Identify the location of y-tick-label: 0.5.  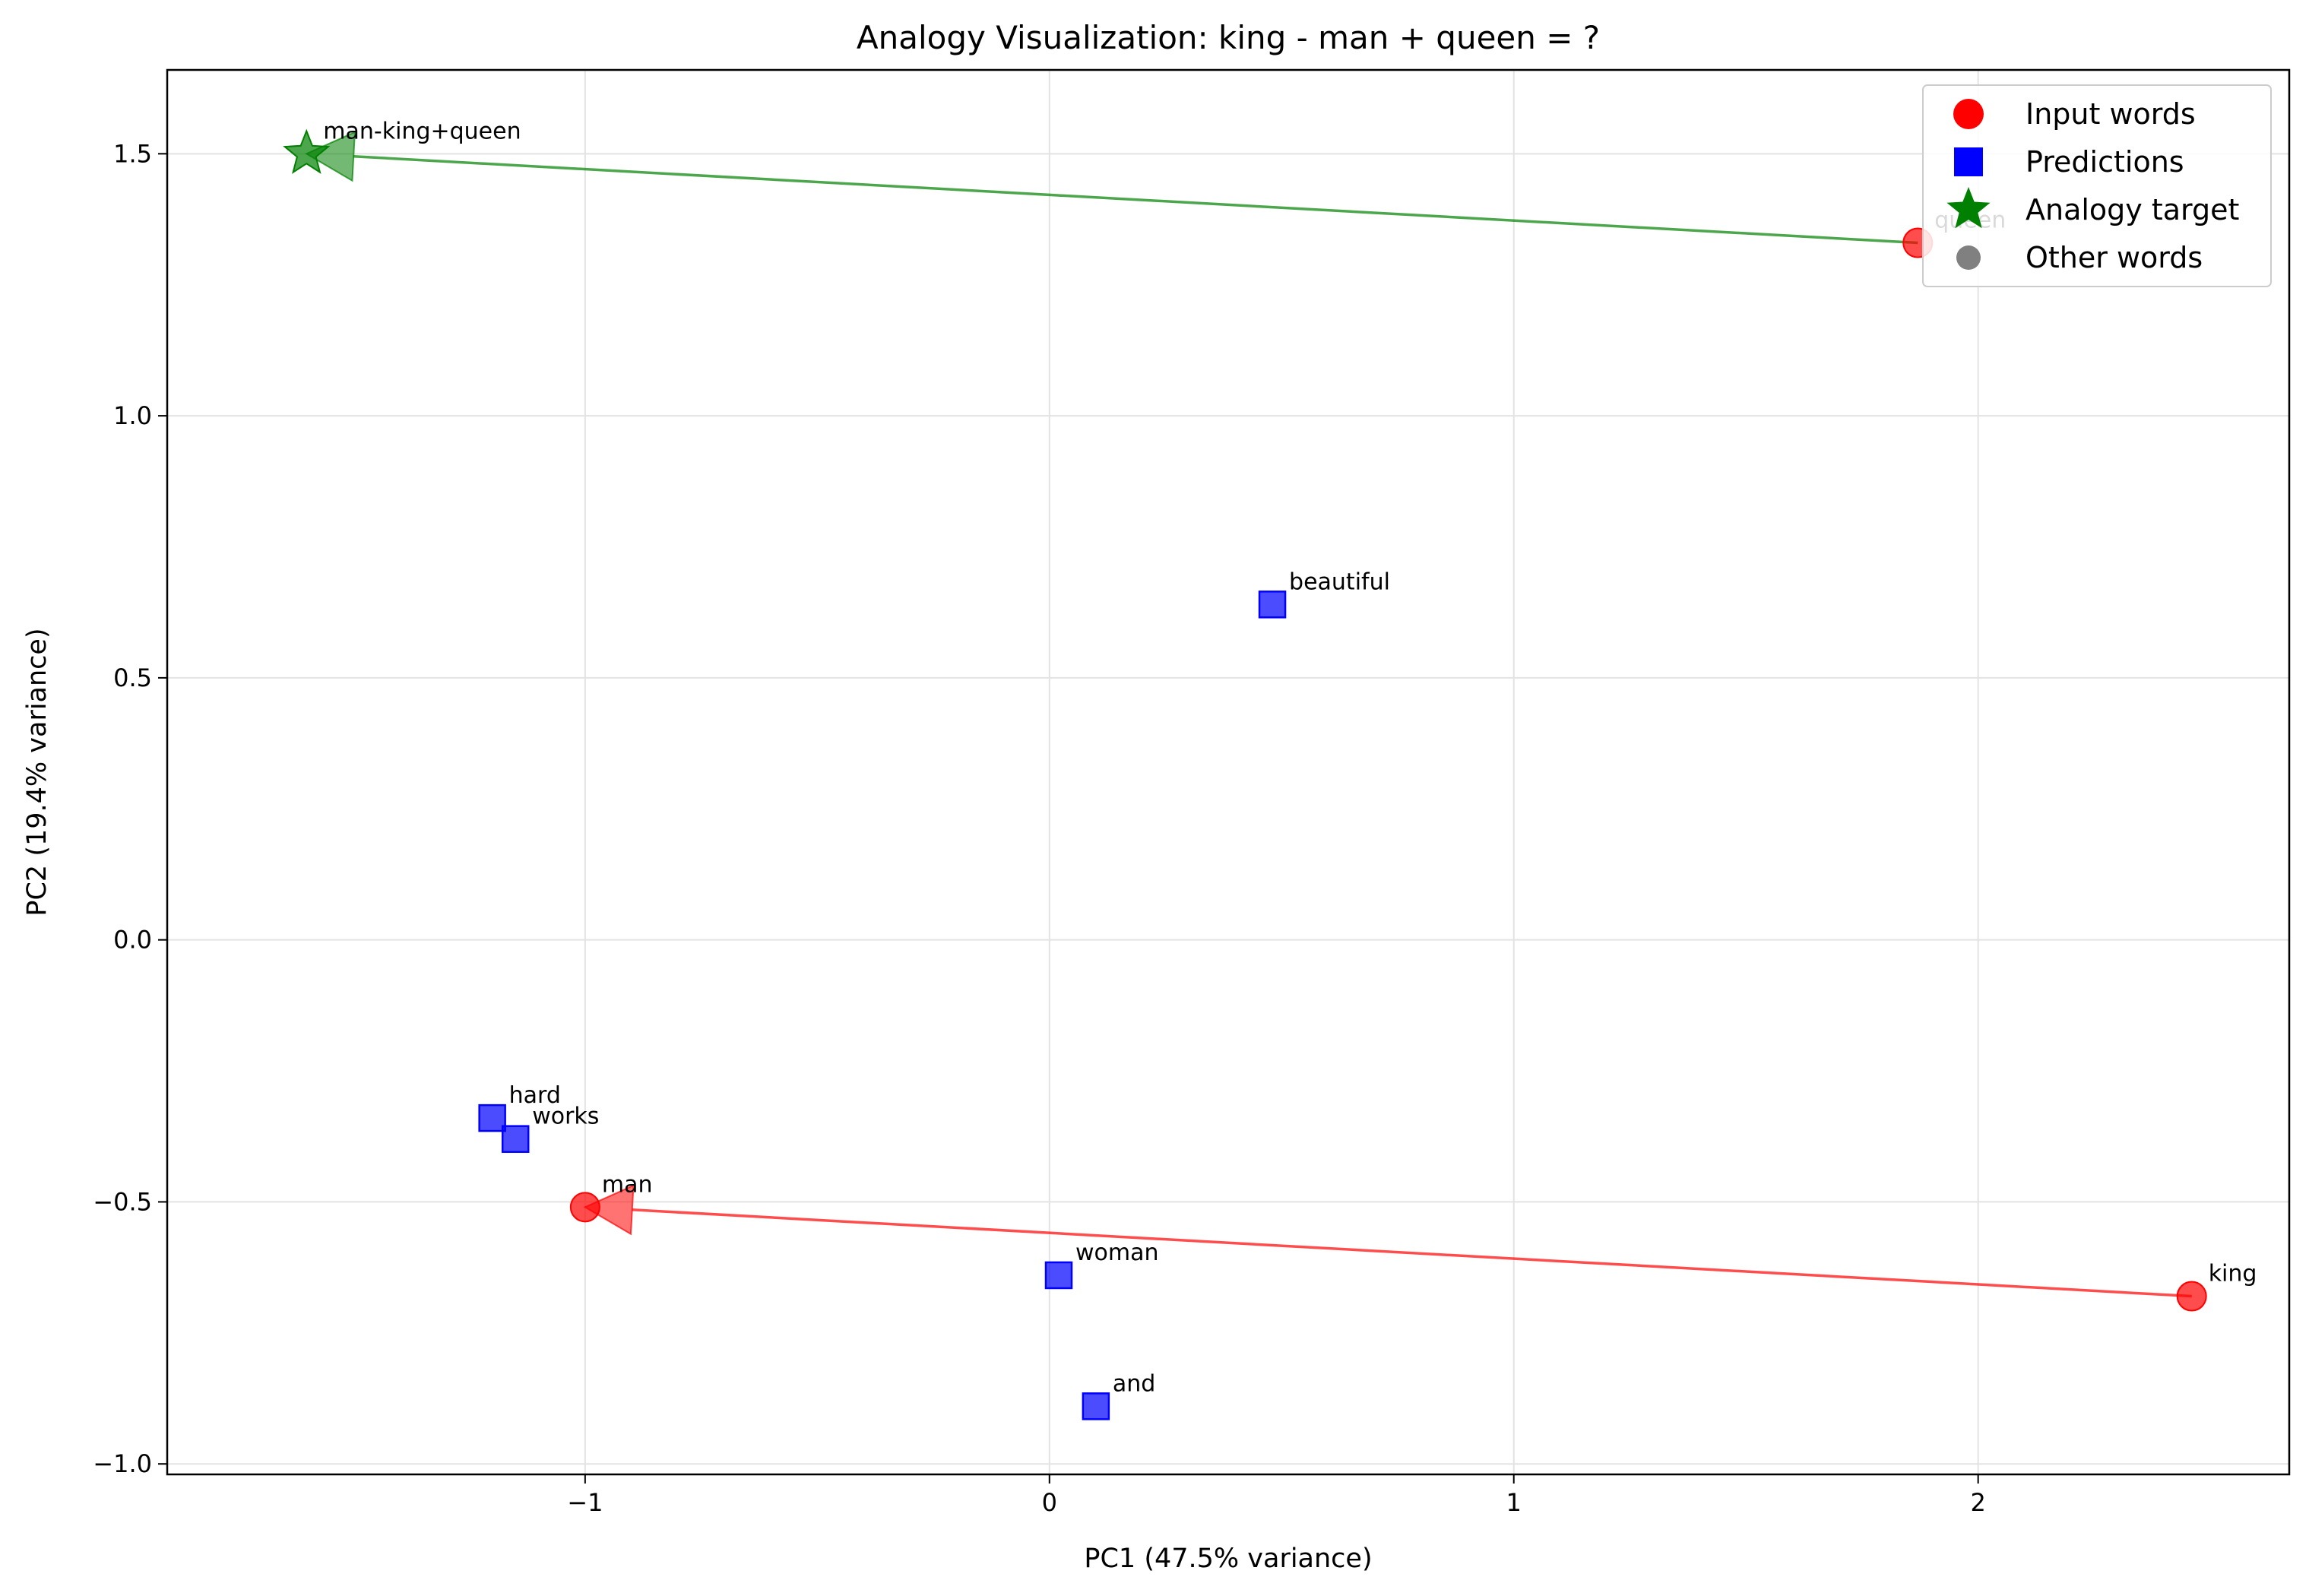
(132, 678).